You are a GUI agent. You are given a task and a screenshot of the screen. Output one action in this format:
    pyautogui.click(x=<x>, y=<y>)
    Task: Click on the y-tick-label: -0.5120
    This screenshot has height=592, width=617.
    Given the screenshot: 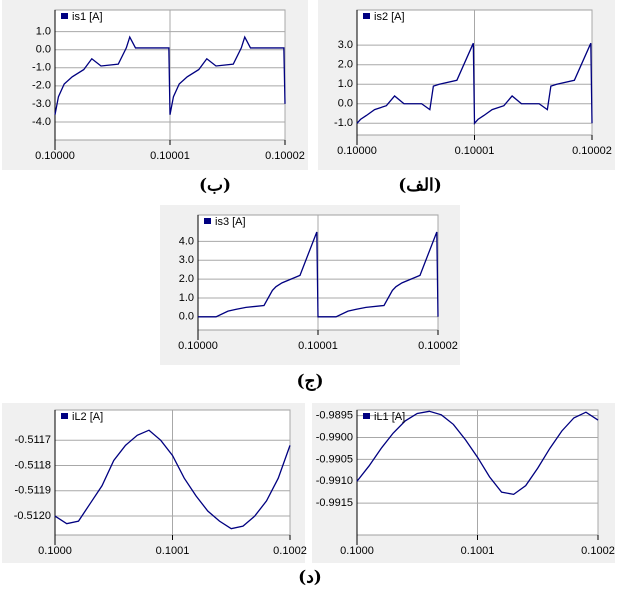 What is the action you would take?
    pyautogui.click(x=32, y=516)
    